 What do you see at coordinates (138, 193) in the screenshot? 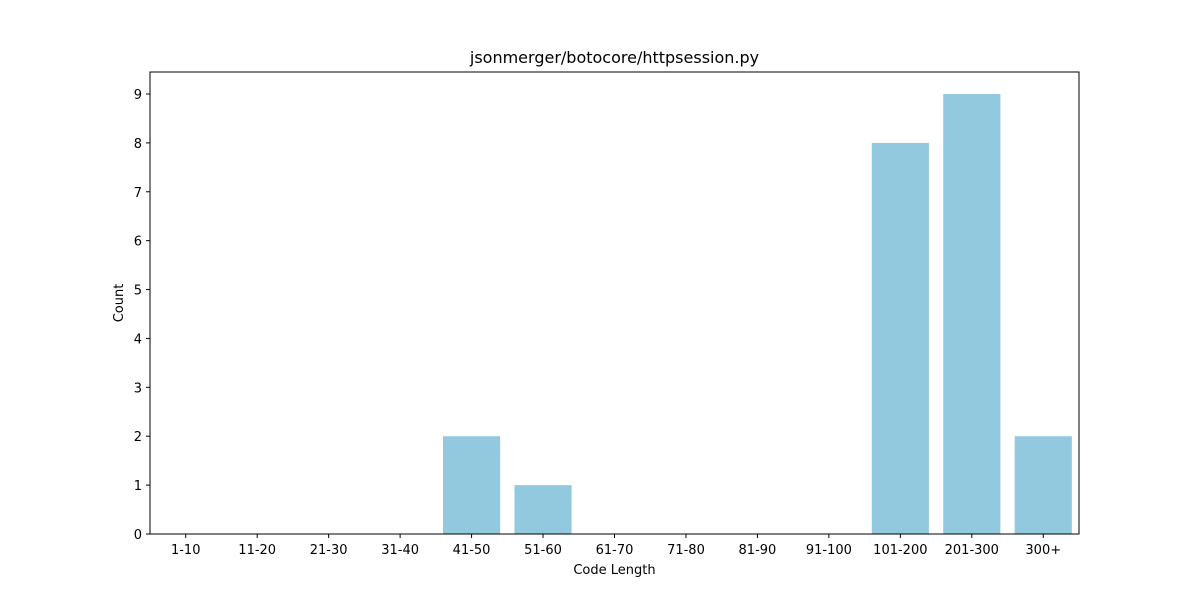
I see `y-tick-label: 7` at bounding box center [138, 193].